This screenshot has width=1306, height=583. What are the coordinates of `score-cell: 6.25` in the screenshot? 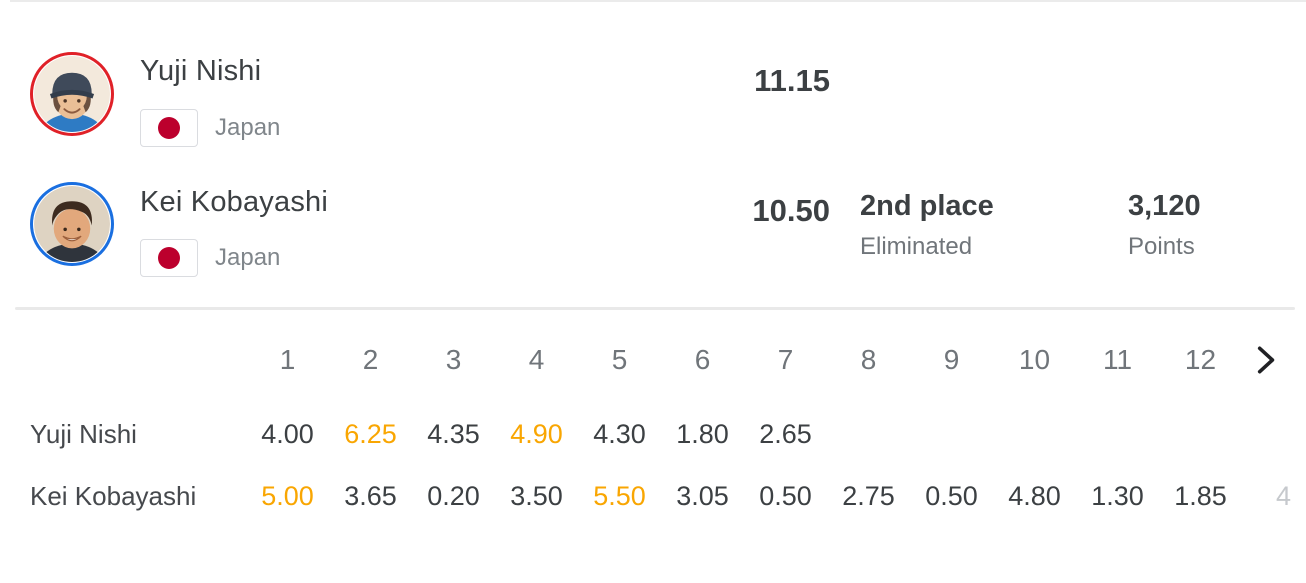 It's located at (370, 433).